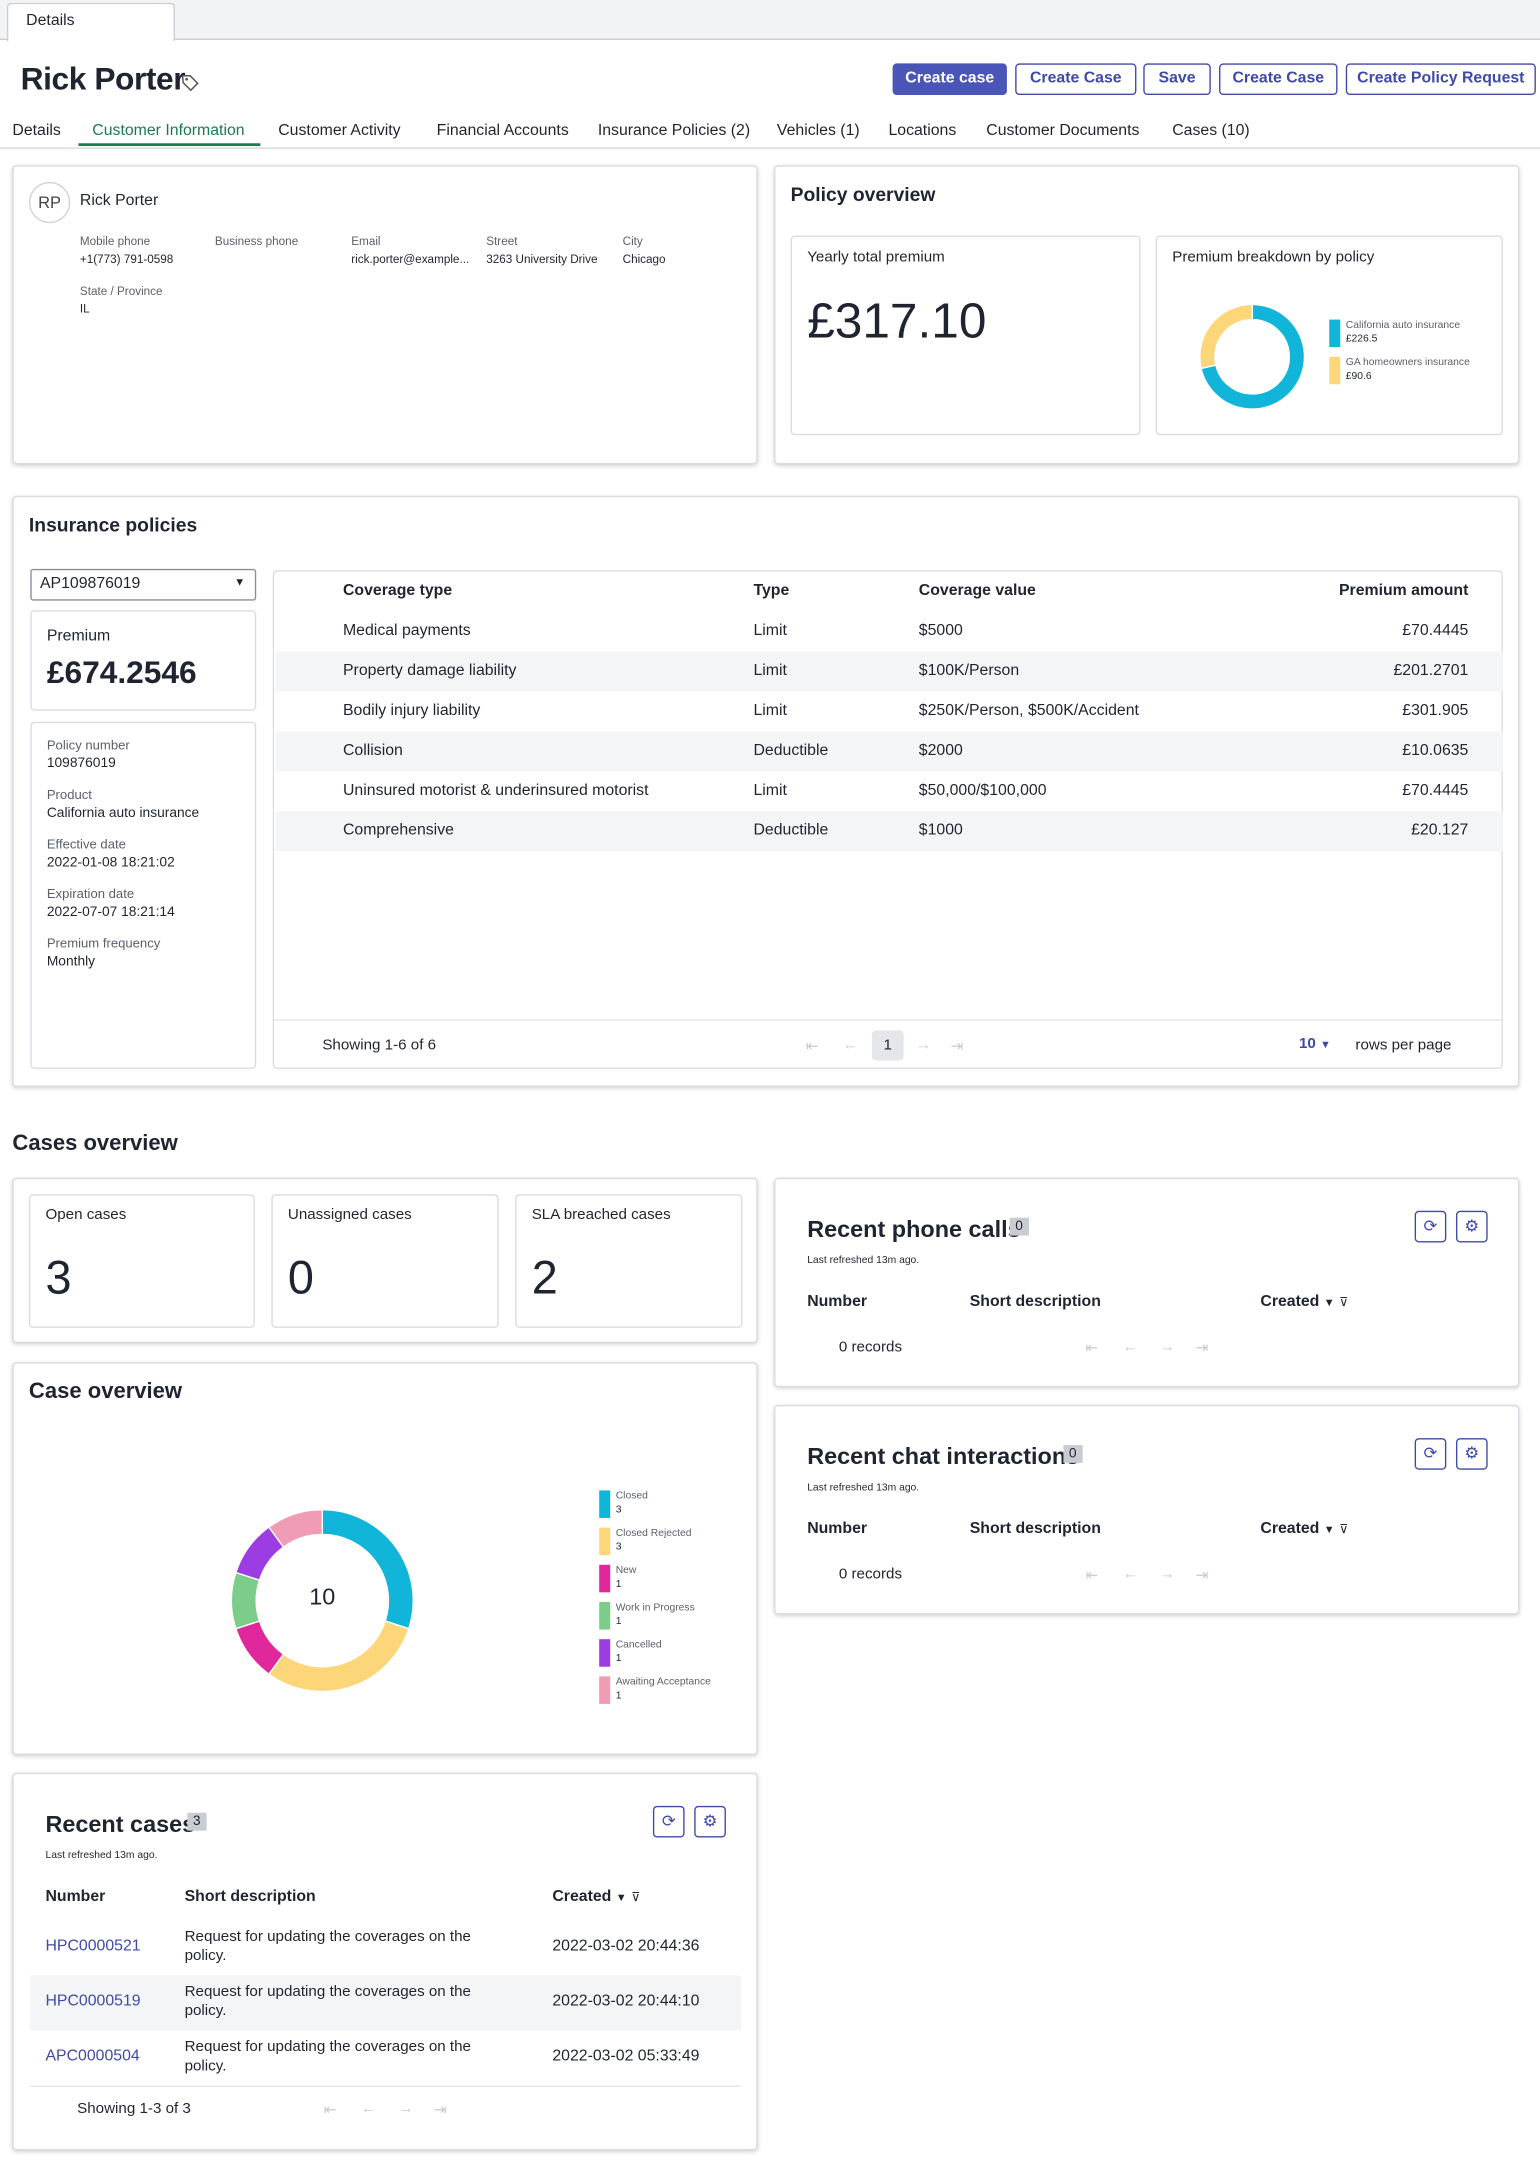 Image resolution: width=1540 pixels, height=2158 pixels. What do you see at coordinates (1177, 79) in the screenshot?
I see `save-button: Save` at bounding box center [1177, 79].